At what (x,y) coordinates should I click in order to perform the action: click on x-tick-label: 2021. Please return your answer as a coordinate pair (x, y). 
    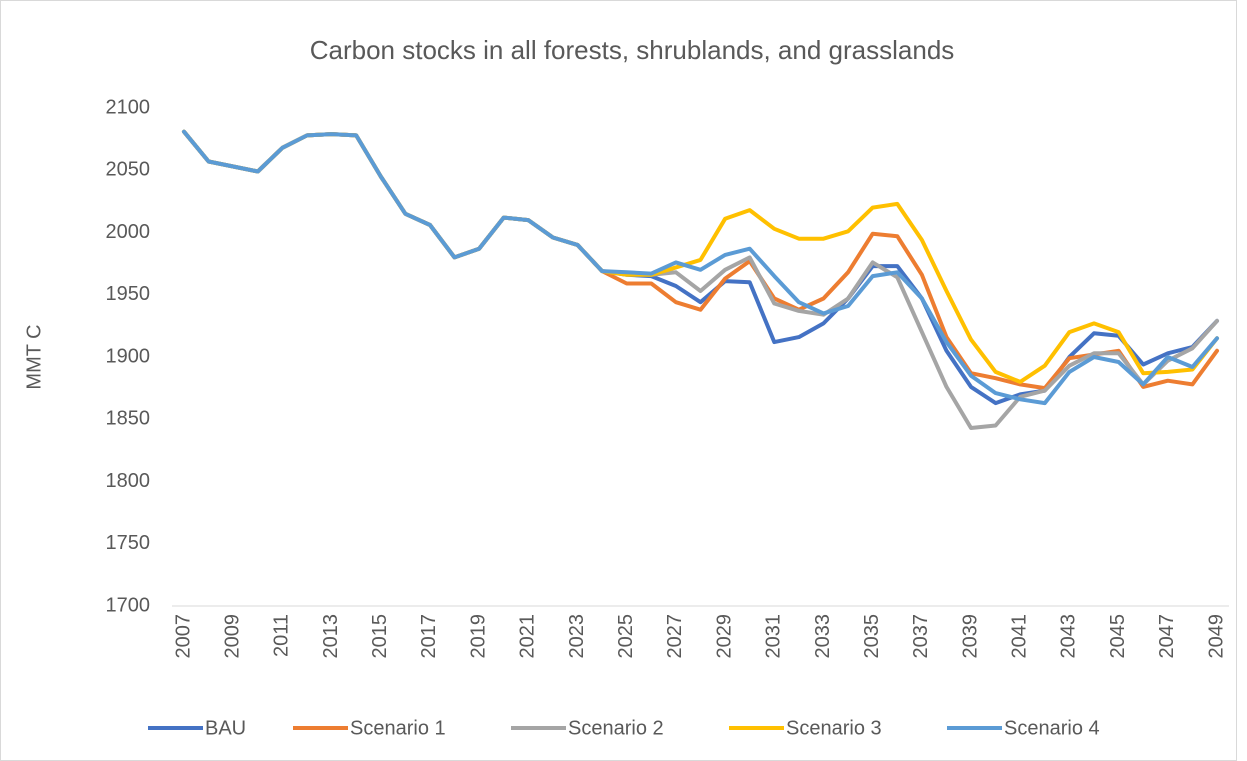
    Looking at the image, I should click on (528, 636).